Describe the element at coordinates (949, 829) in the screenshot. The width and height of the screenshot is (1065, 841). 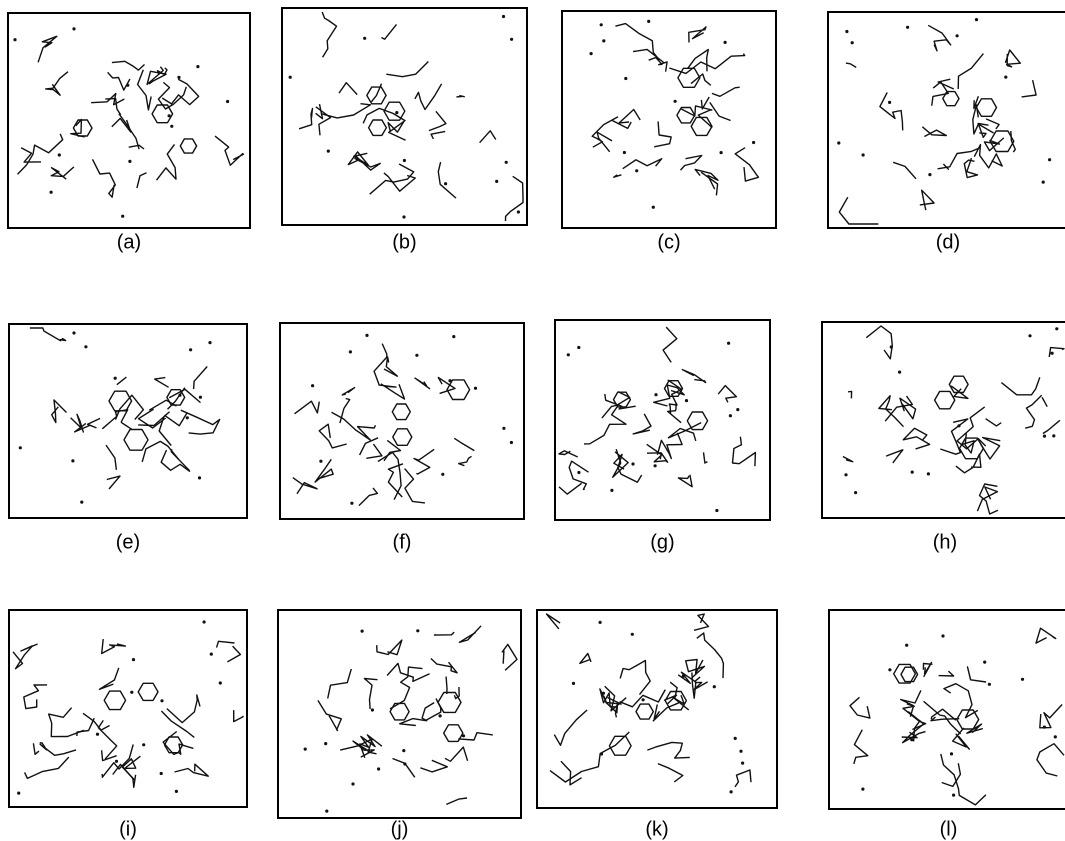
I see `panel-caption: (l)` at that location.